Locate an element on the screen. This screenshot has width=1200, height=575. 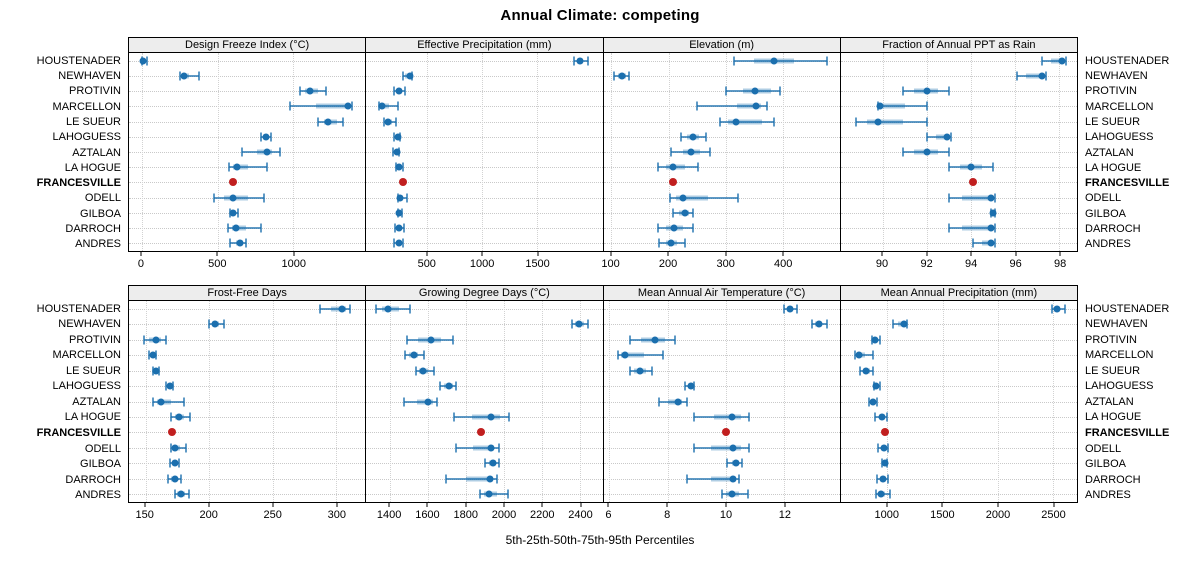
row-label-odell: ODELL is located at coordinates (1103, 198).